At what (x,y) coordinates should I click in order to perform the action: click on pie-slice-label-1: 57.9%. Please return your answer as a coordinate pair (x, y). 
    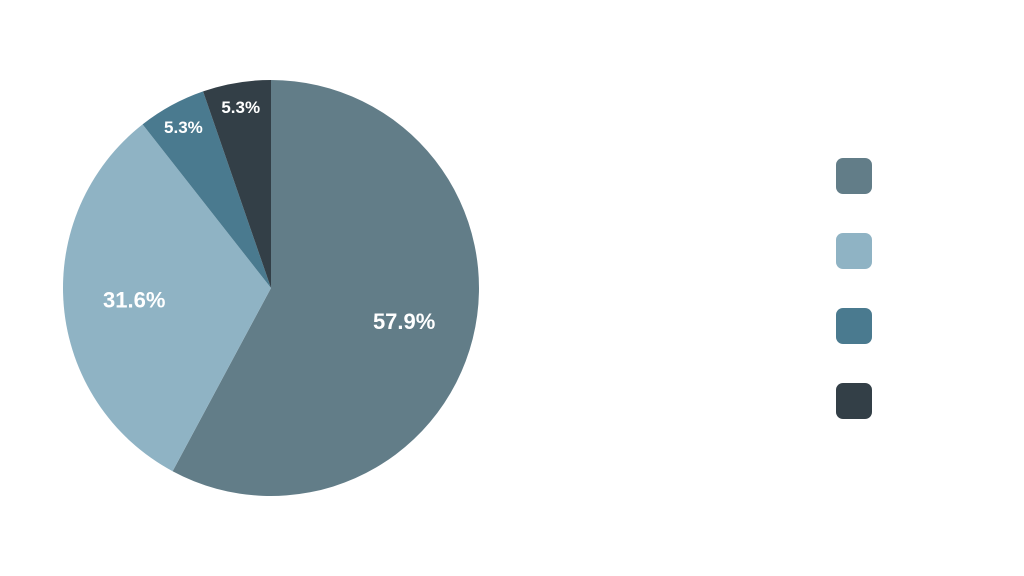
    Looking at the image, I should click on (404, 321).